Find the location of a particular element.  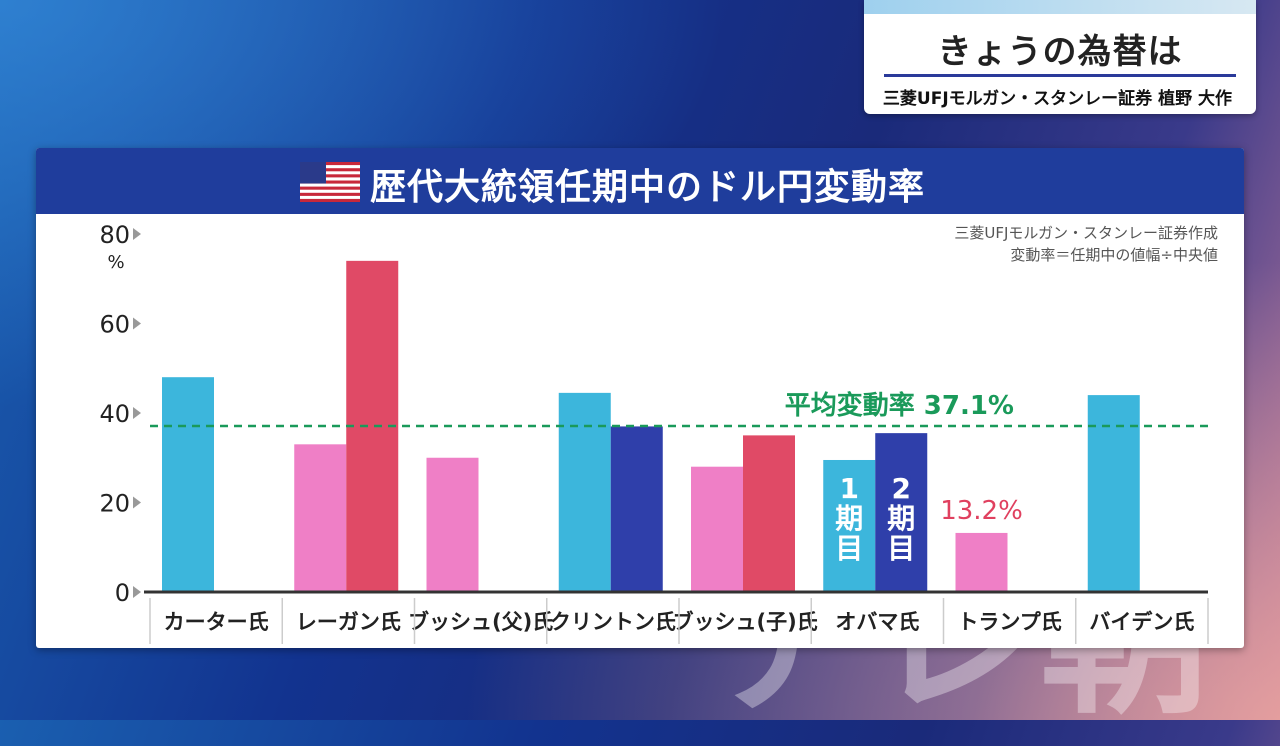

y-tick-label: 0 is located at coordinates (122, 593).